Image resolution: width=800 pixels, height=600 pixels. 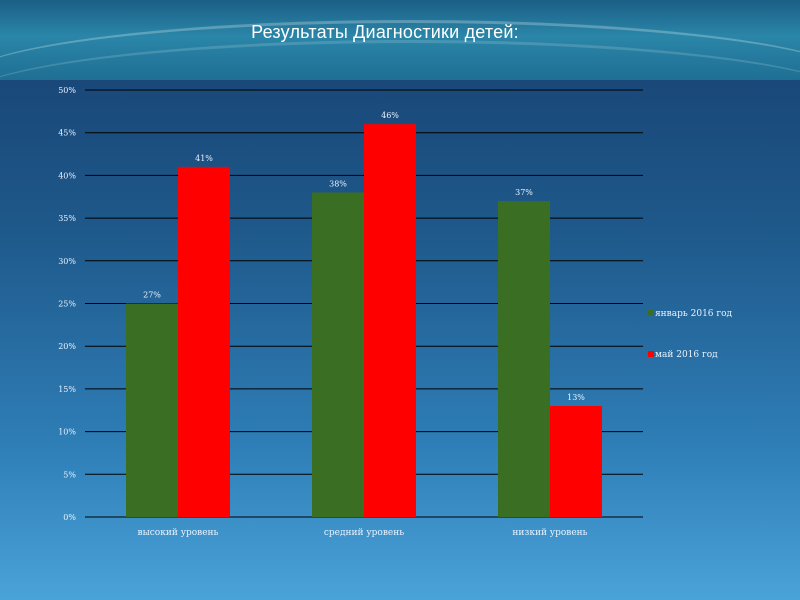 I want to click on data-label: 41%, so click(x=204, y=158).